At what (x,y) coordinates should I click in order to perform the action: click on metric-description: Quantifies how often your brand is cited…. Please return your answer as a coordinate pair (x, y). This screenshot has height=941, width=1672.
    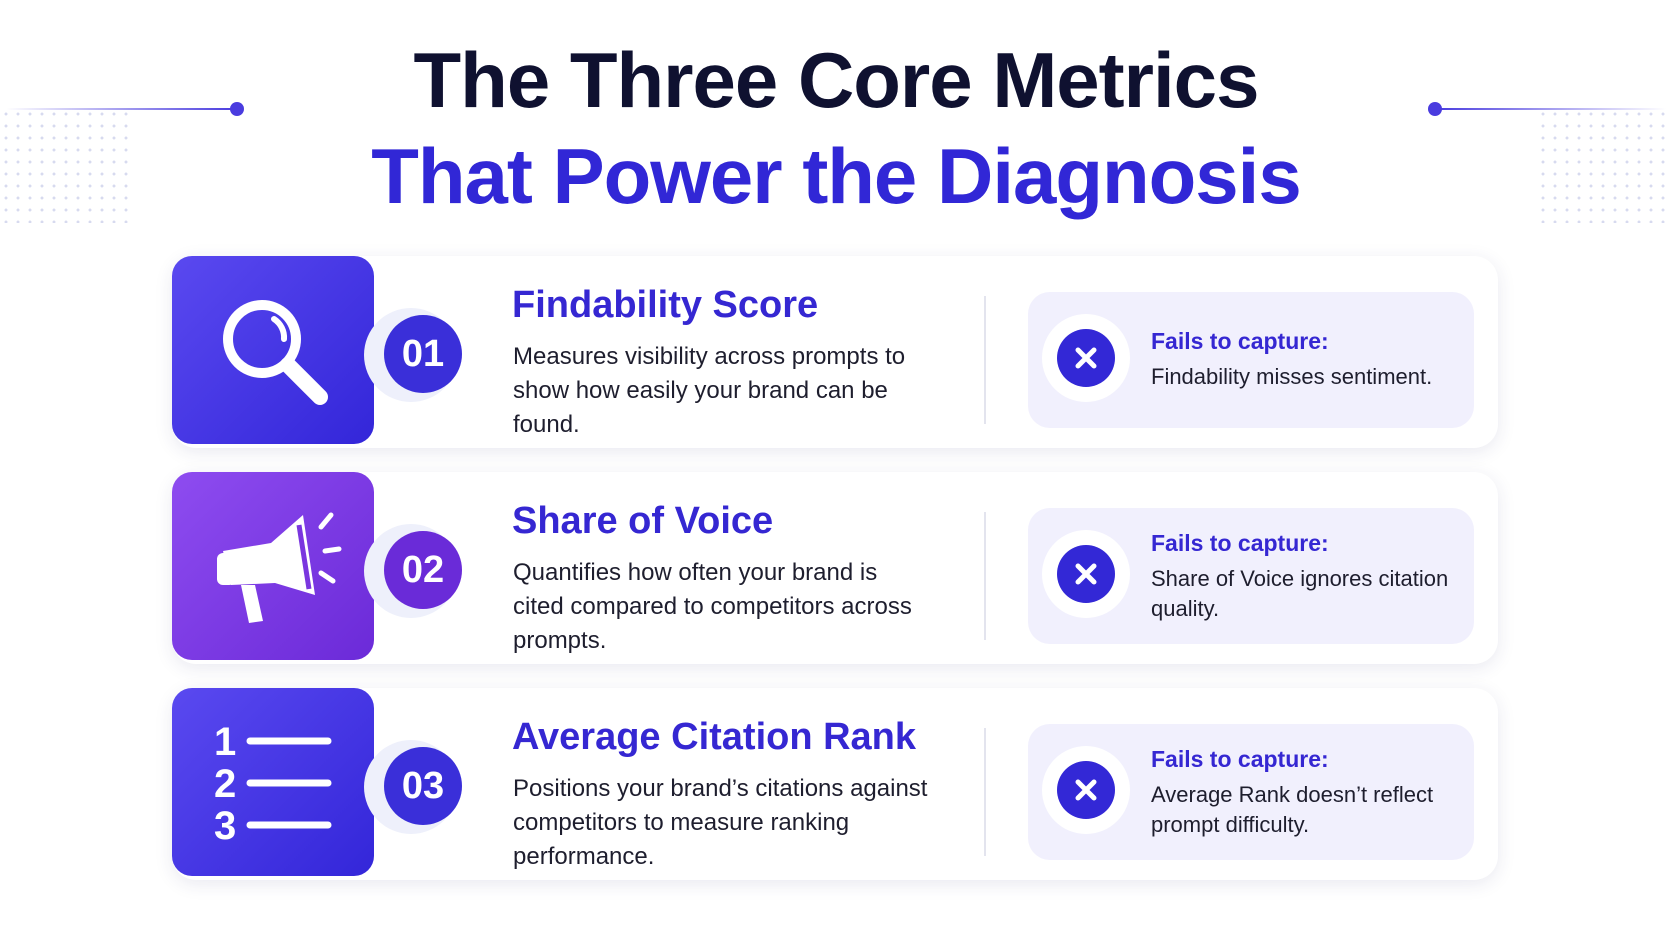
    Looking at the image, I should click on (712, 606).